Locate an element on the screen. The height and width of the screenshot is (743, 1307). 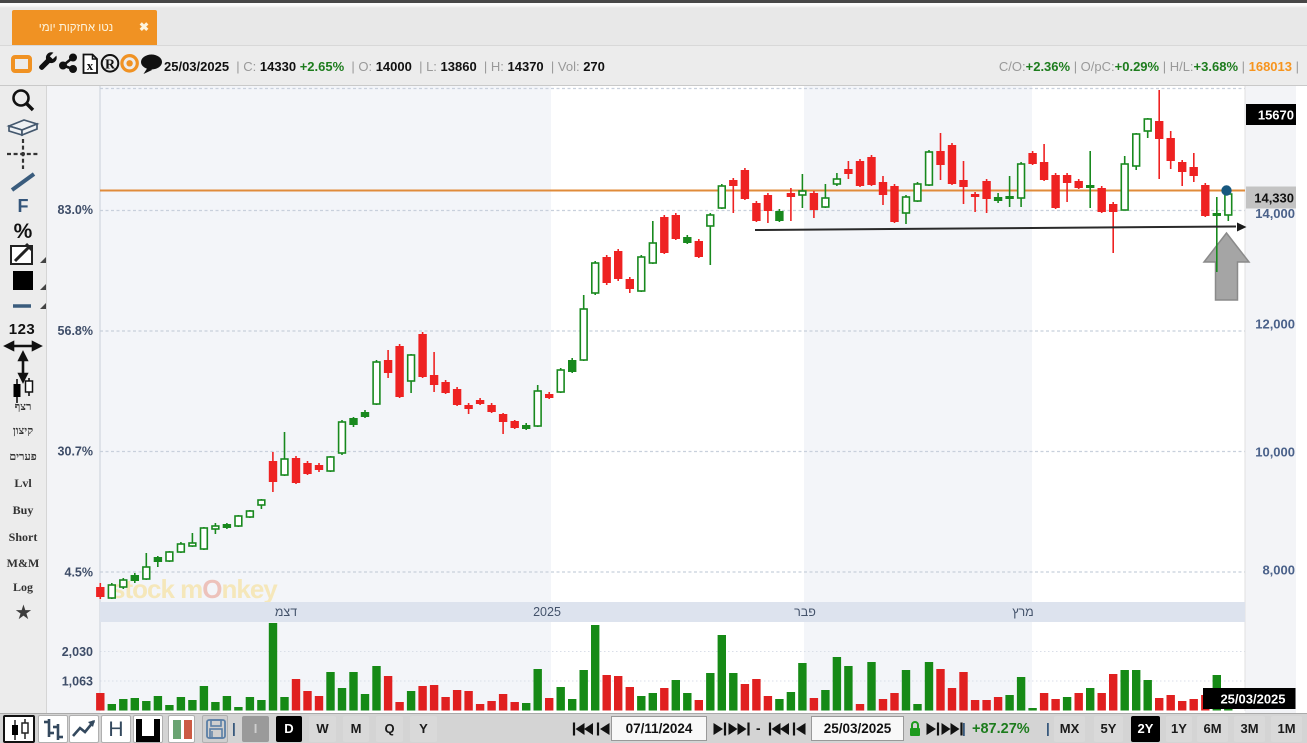
svg-text: 25/03/2025 is located at coordinates (1252, 699).